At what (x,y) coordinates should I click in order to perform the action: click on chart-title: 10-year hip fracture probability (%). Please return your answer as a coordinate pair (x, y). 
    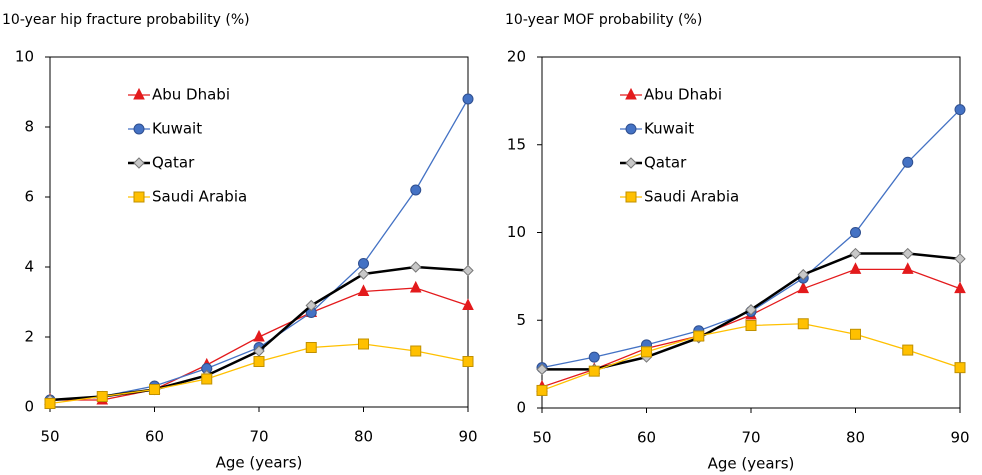
    Looking at the image, I should click on (126, 20).